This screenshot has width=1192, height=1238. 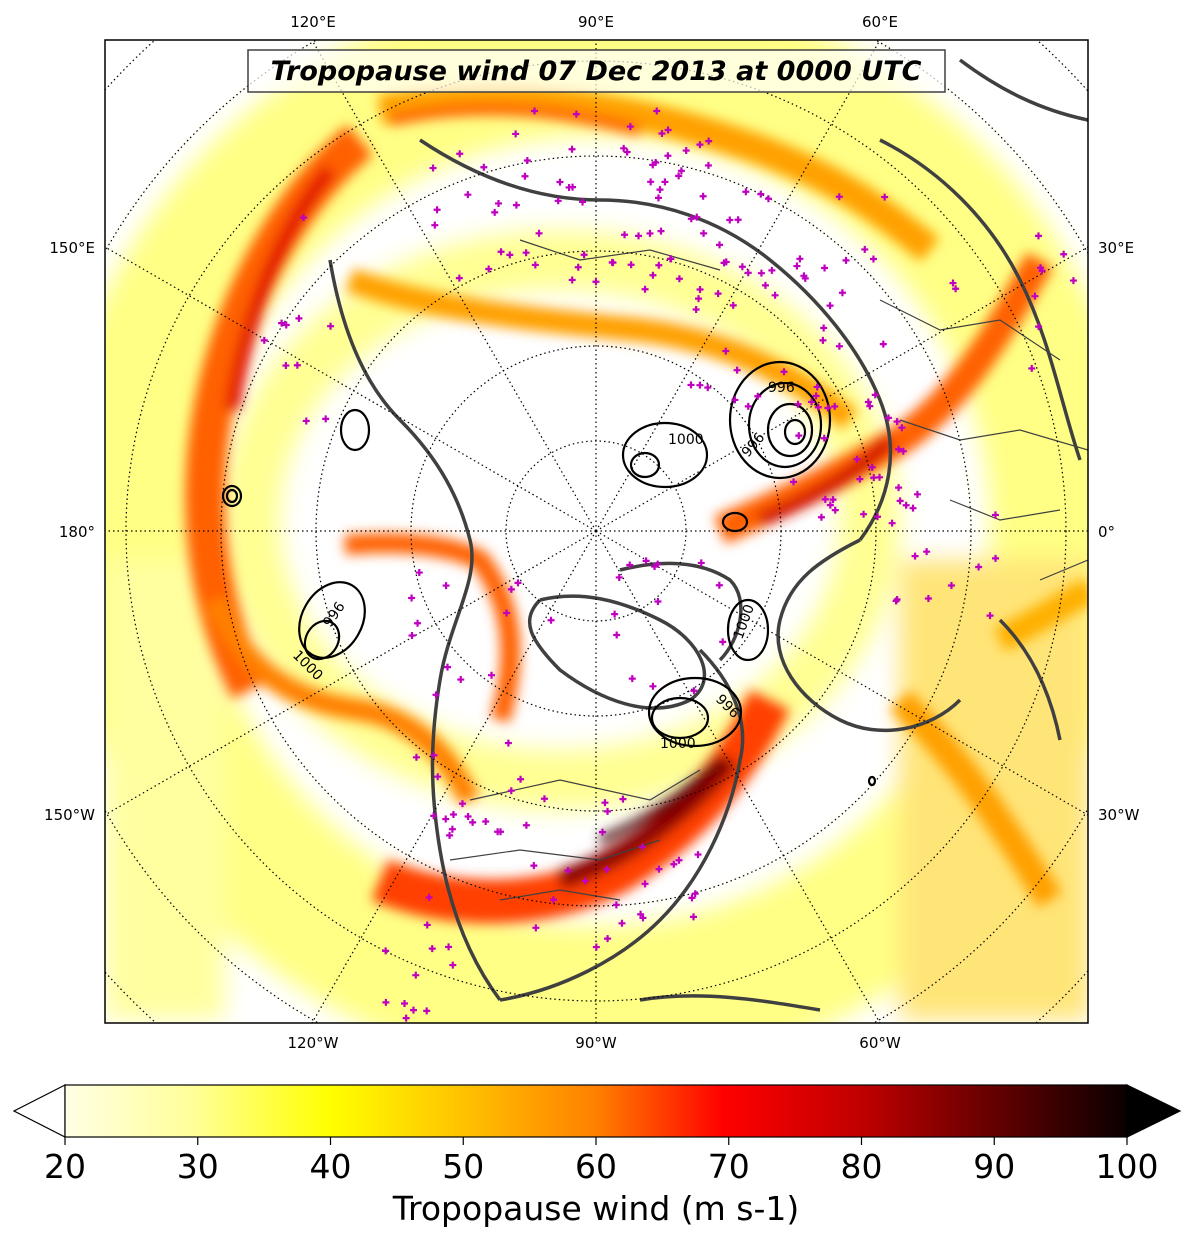 I want to click on title-box: Tropopause wind 07 Dec 2013 at 0000 UTC, so click(x=596, y=71).